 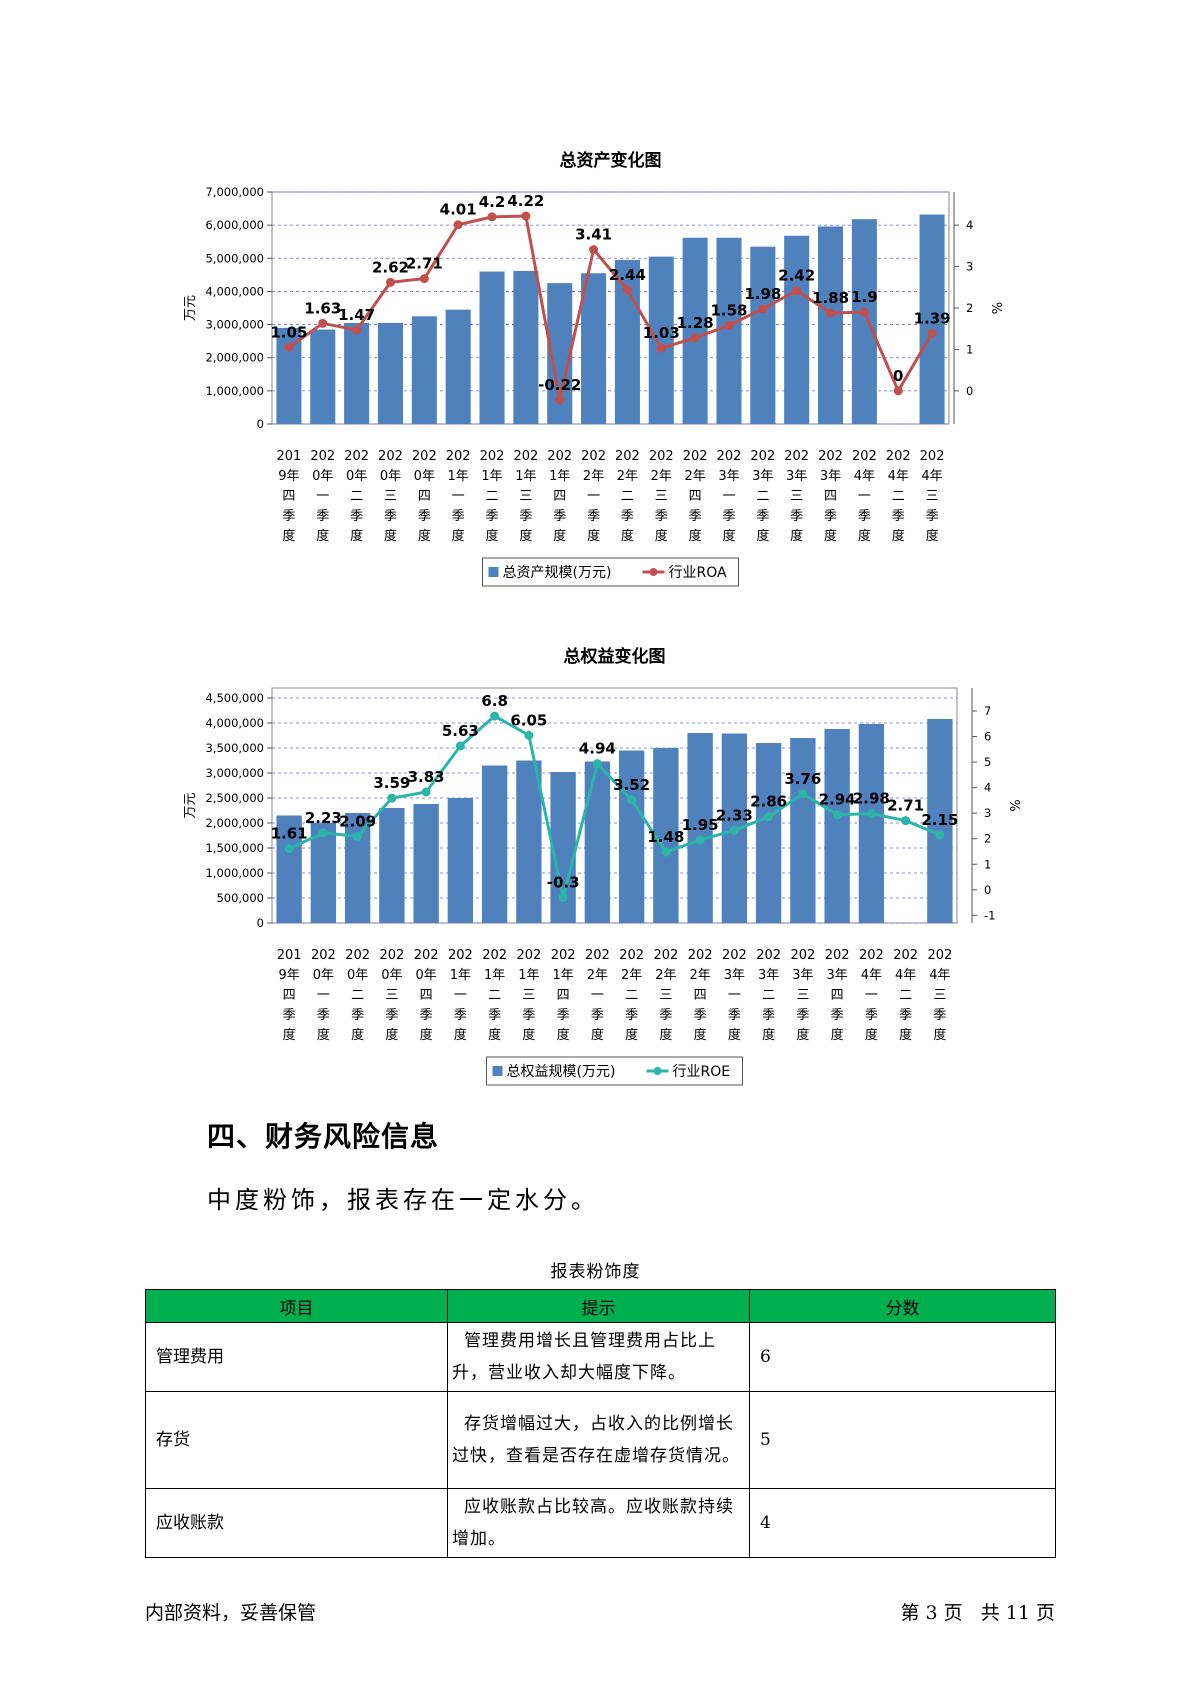 What do you see at coordinates (493, 572) in the screenshot?
I see `legend-swatch-bar` at bounding box center [493, 572].